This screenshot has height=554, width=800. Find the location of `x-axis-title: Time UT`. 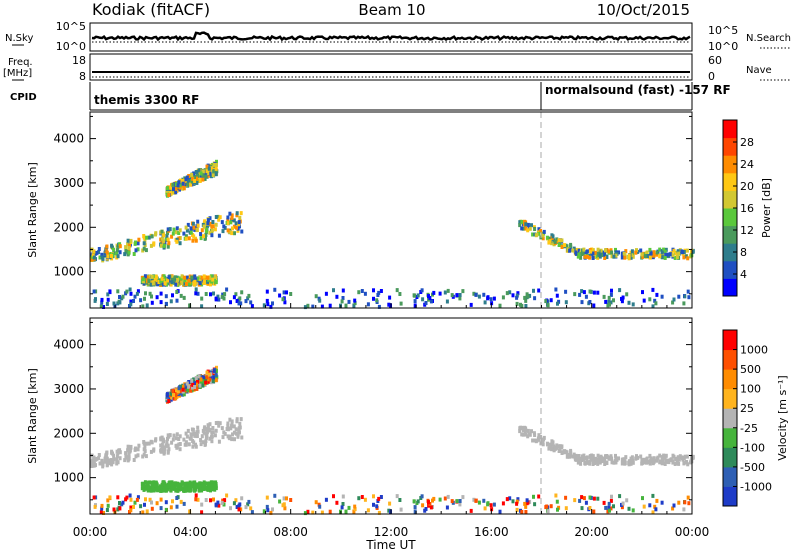

x-axis-title: Time UT is located at coordinates (390, 545).